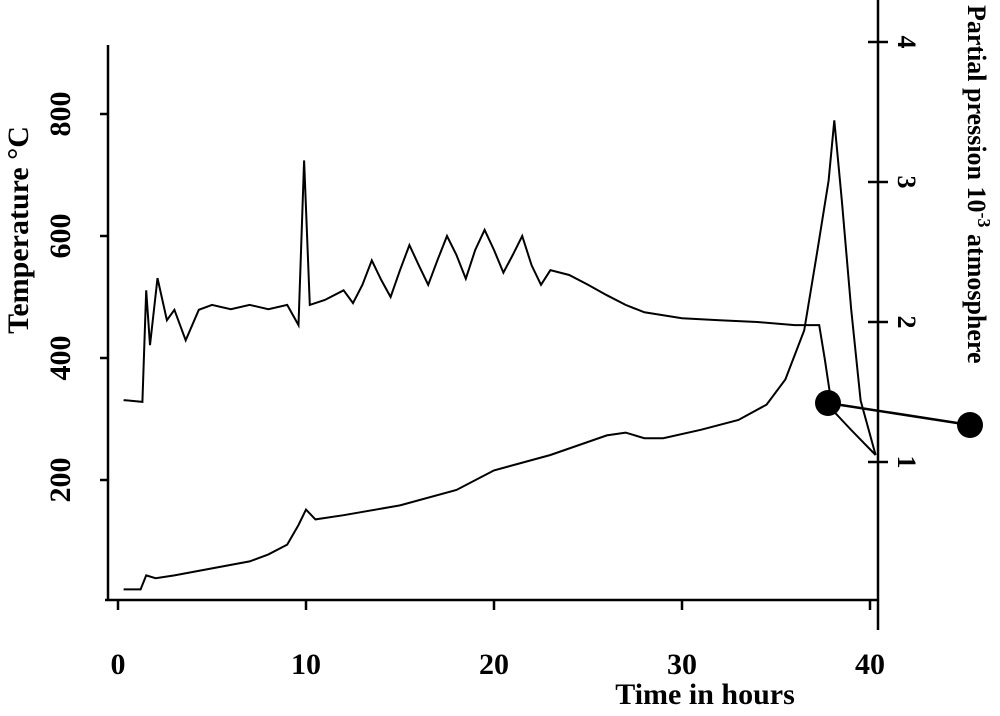 The image size is (1000, 716). What do you see at coordinates (906, 322) in the screenshot?
I see `y2-tick-label: 2` at bounding box center [906, 322].